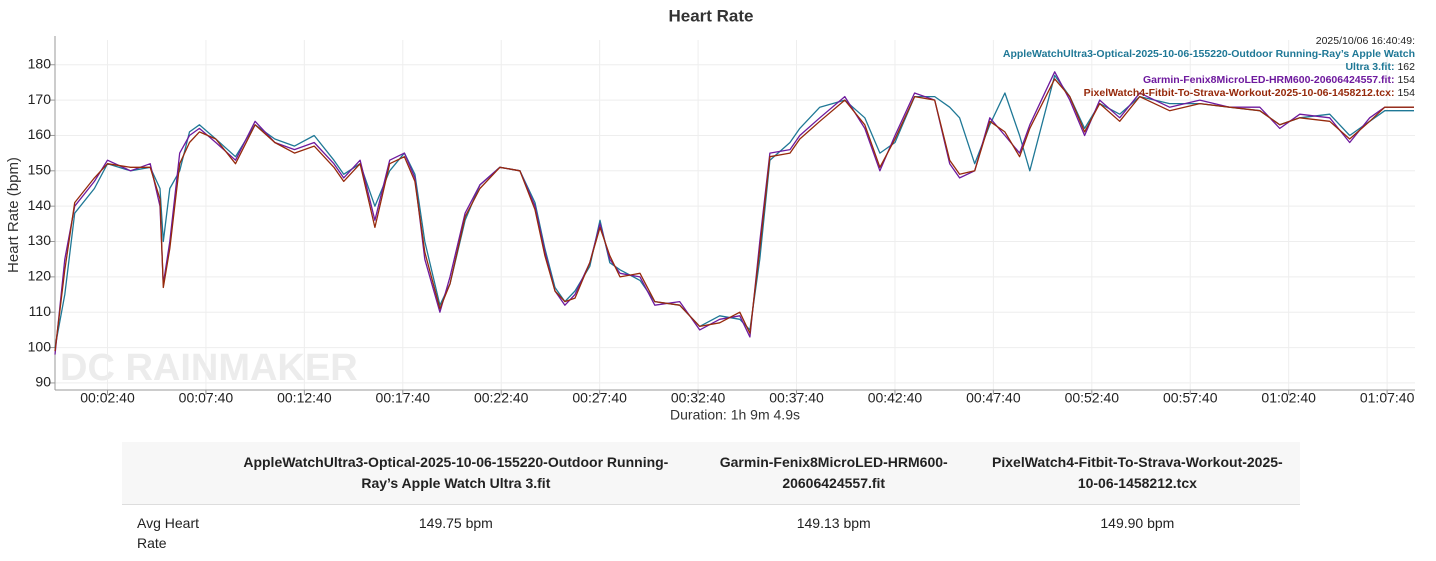  What do you see at coordinates (735, 415) in the screenshot?
I see `x-axis-label: Duration: 1h 9m 4.9s` at bounding box center [735, 415].